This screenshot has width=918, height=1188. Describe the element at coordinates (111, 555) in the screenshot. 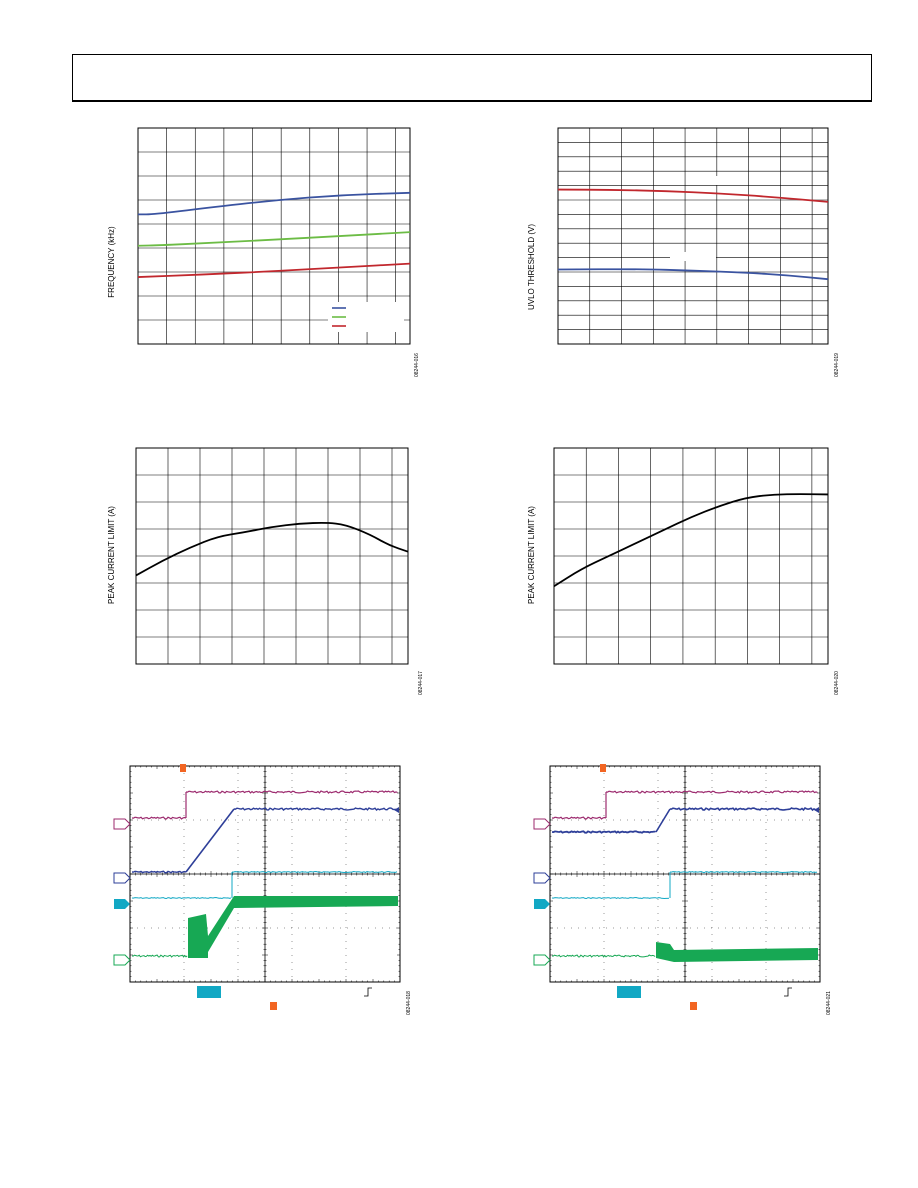

I see `peak-current-1-y-label: PEAK CURRENT LIMIT (A)` at that location.